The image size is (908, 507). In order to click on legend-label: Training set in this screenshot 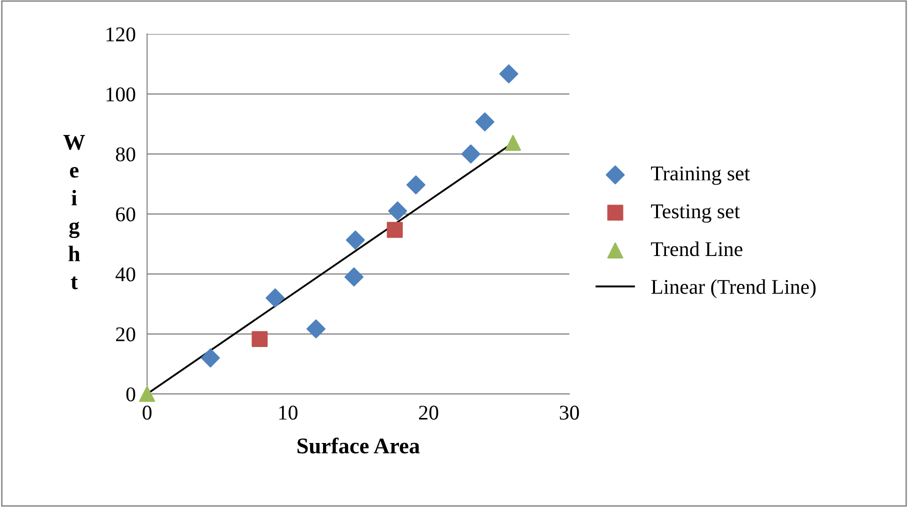, I will do `click(700, 175)`.